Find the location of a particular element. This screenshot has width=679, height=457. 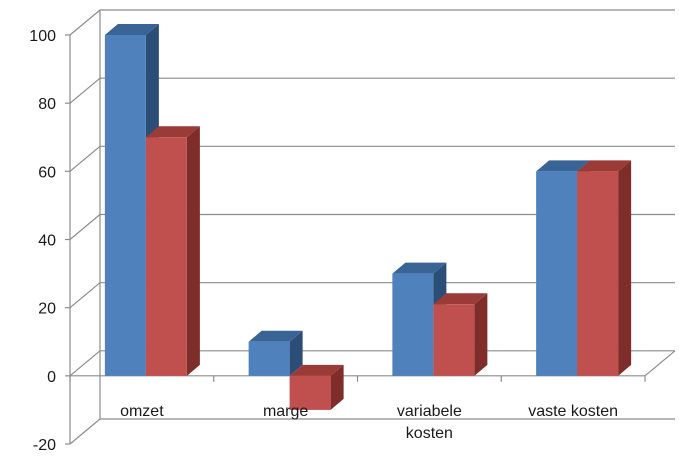

y-tick-label: 80 is located at coordinates (47, 104).